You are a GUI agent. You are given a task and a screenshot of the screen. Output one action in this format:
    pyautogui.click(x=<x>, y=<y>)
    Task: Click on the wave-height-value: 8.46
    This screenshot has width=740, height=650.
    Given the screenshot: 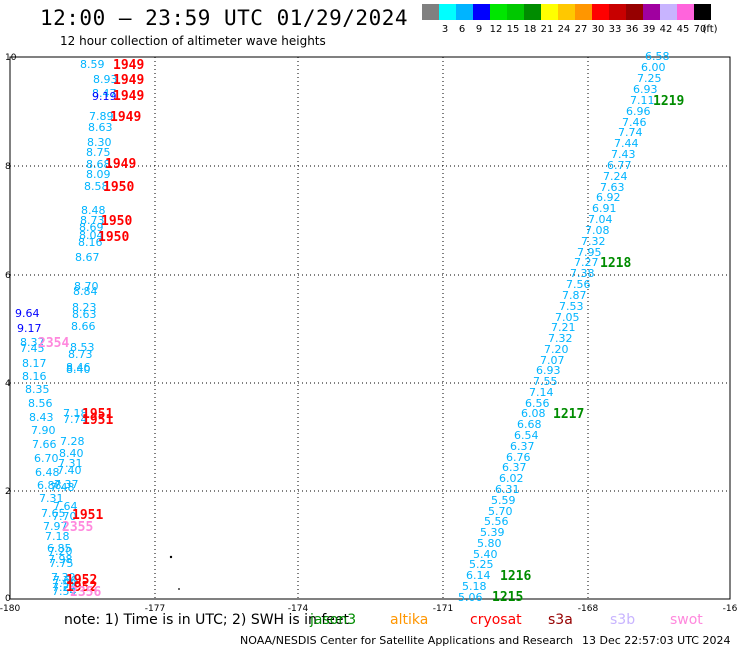 What is the action you would take?
    pyautogui.click(x=78, y=367)
    